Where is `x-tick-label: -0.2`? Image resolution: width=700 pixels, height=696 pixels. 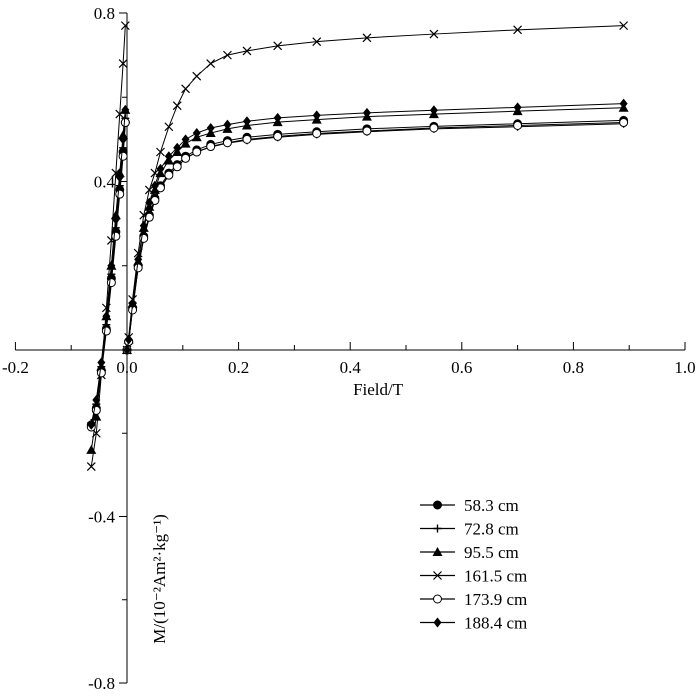 x-tick-label: -0.2 is located at coordinates (15, 367).